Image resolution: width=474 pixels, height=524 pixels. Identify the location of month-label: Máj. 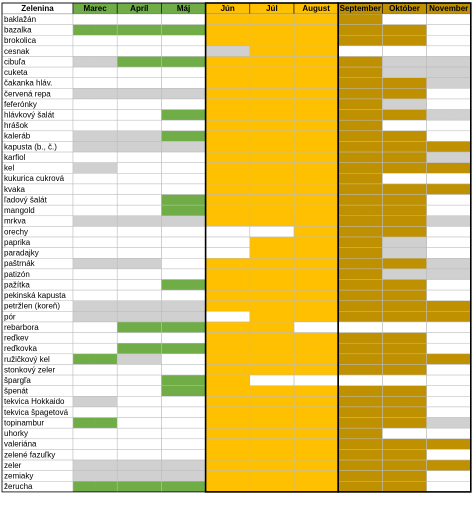
(183, 8).